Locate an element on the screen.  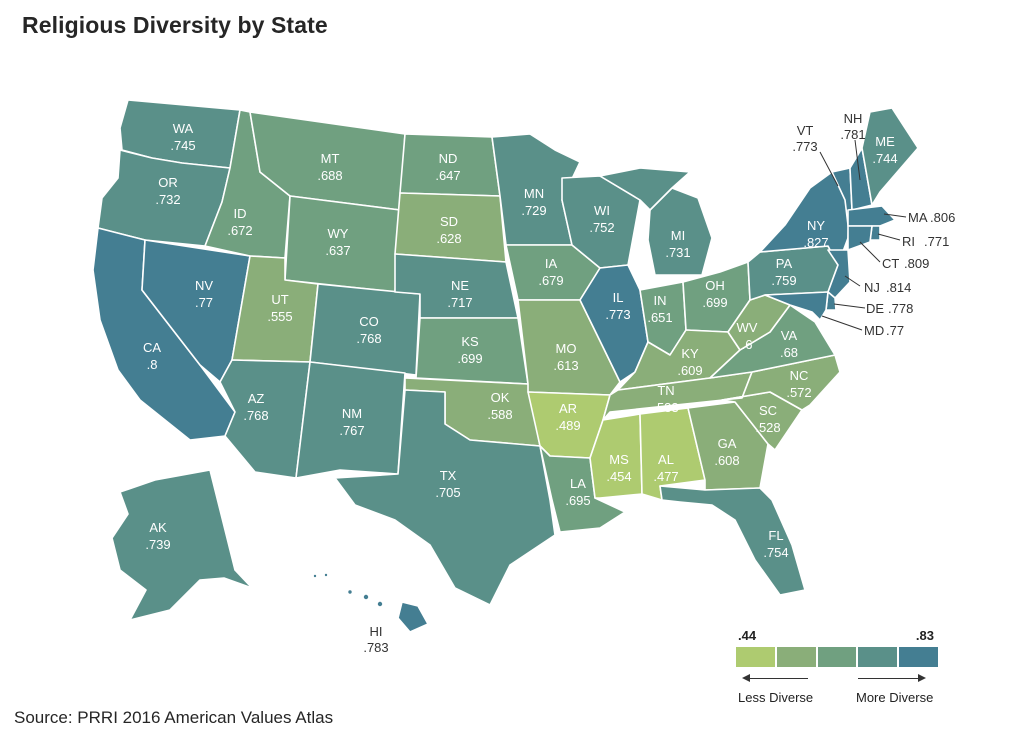
state-value-ny: .827 is located at coordinates (815, 242).